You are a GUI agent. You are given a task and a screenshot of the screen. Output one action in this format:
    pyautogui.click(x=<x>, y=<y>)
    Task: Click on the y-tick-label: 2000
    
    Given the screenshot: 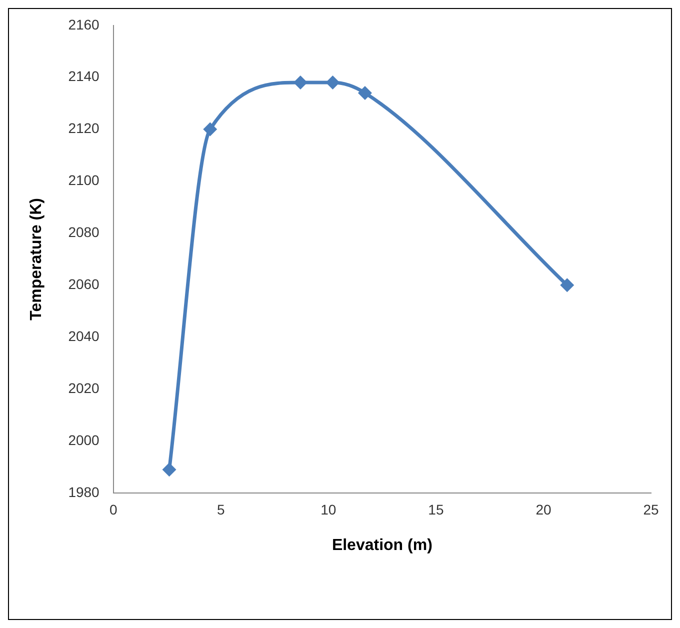 What is the action you would take?
    pyautogui.click(x=84, y=440)
    